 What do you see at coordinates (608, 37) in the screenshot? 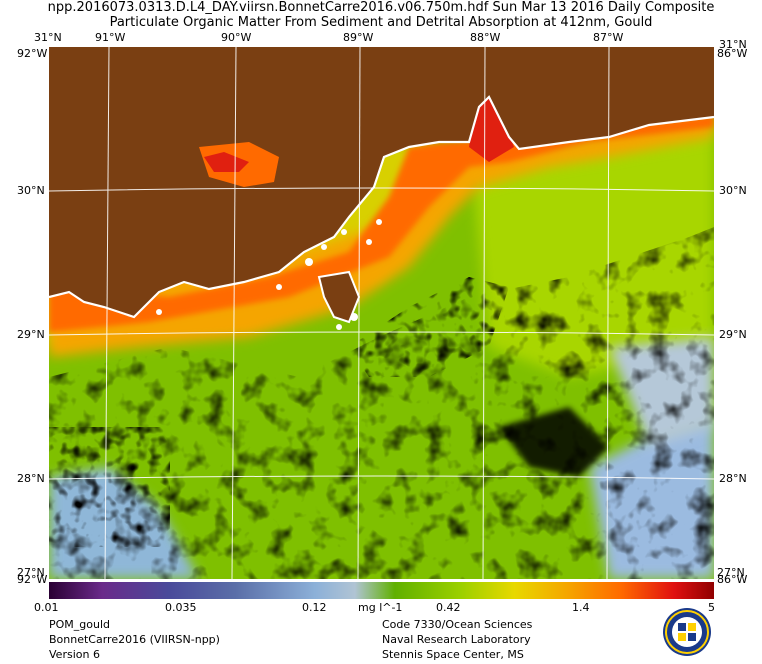
I see `lon-label-87w: 87°W` at bounding box center [608, 37].